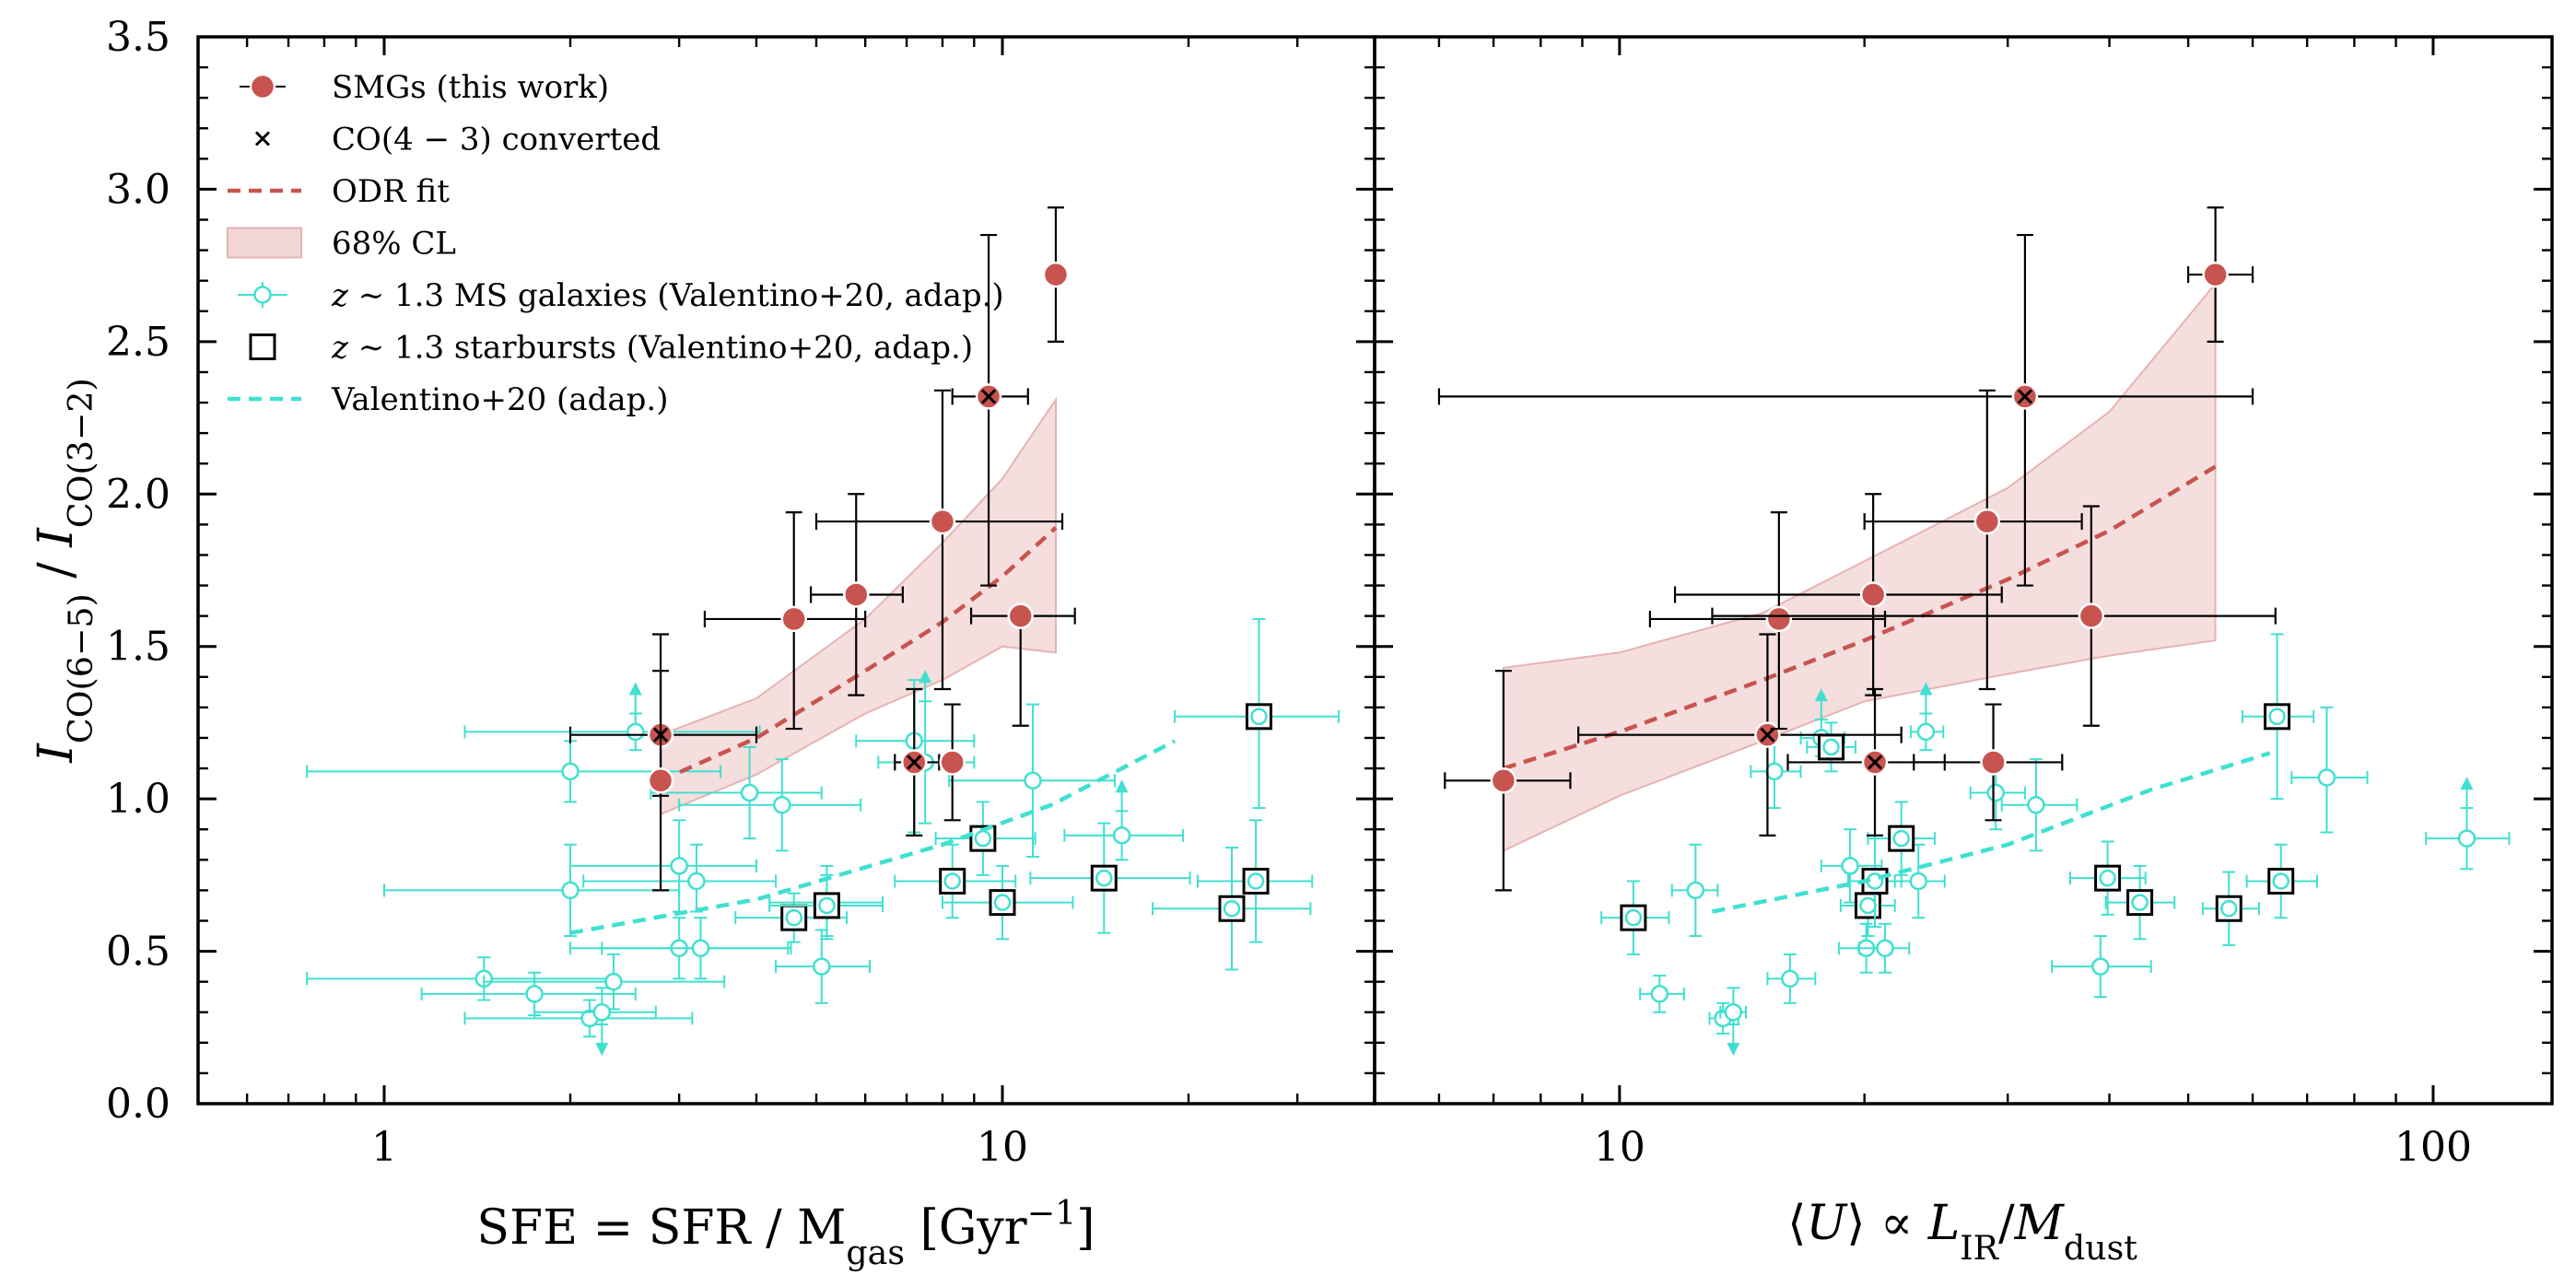  I want to click on tick-labels: 10 100, so click(2033, 1147).